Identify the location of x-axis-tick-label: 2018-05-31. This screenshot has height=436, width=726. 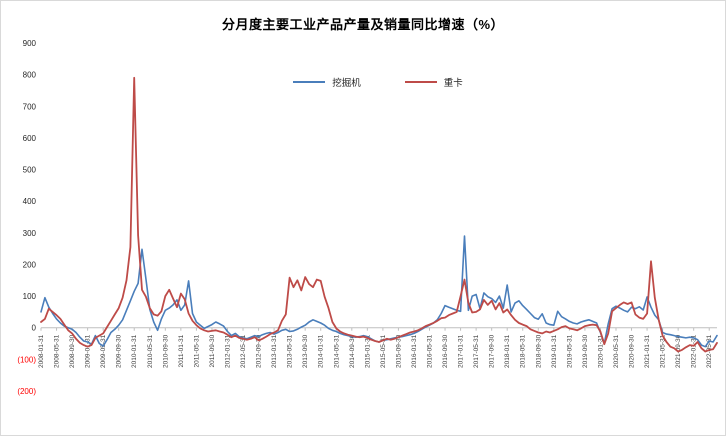
(523, 351).